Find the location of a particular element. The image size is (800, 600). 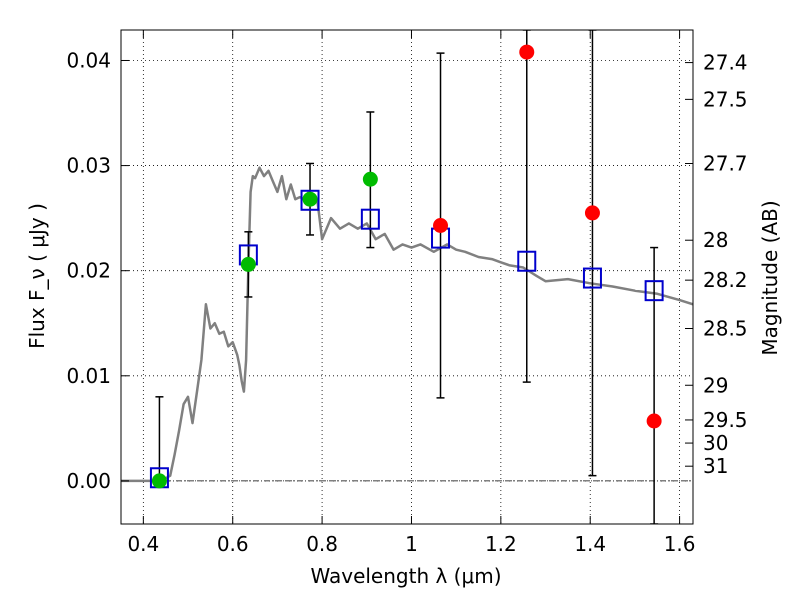

right-axis-label: Magnitude (AB) is located at coordinates (770, 277).